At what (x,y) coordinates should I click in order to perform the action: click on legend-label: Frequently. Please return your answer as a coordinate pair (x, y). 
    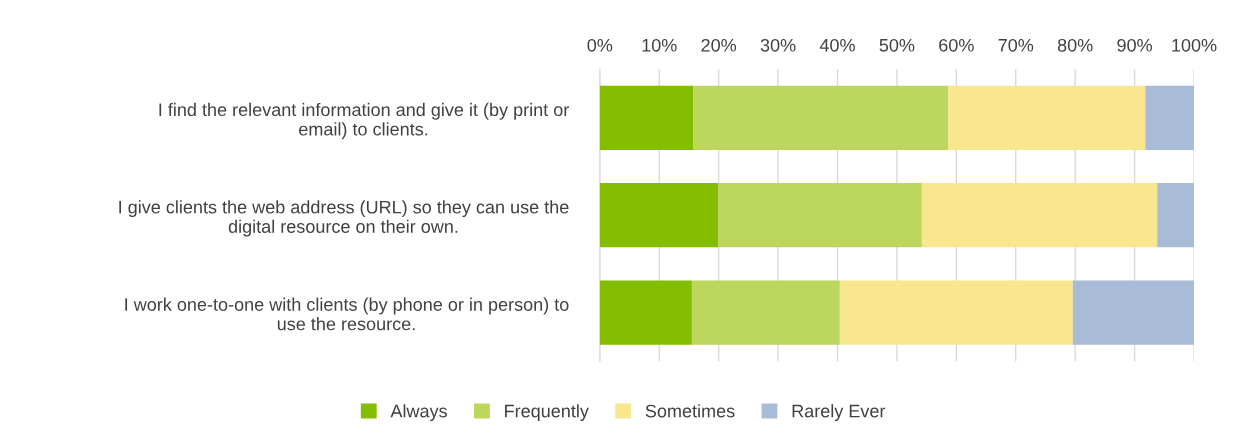
    Looking at the image, I should click on (547, 413).